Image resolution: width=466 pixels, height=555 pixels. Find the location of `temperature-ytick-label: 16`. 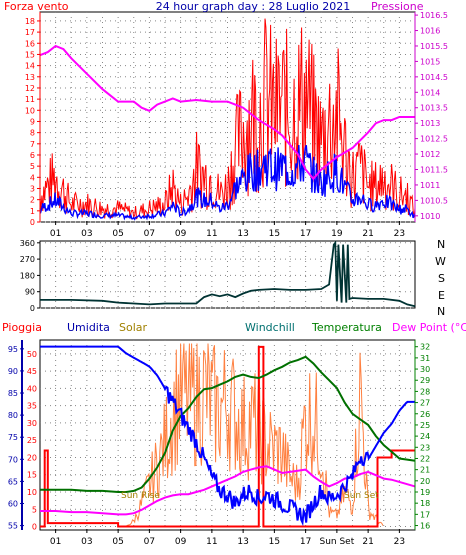

temperature-ytick-label: 16 is located at coordinates (425, 526).